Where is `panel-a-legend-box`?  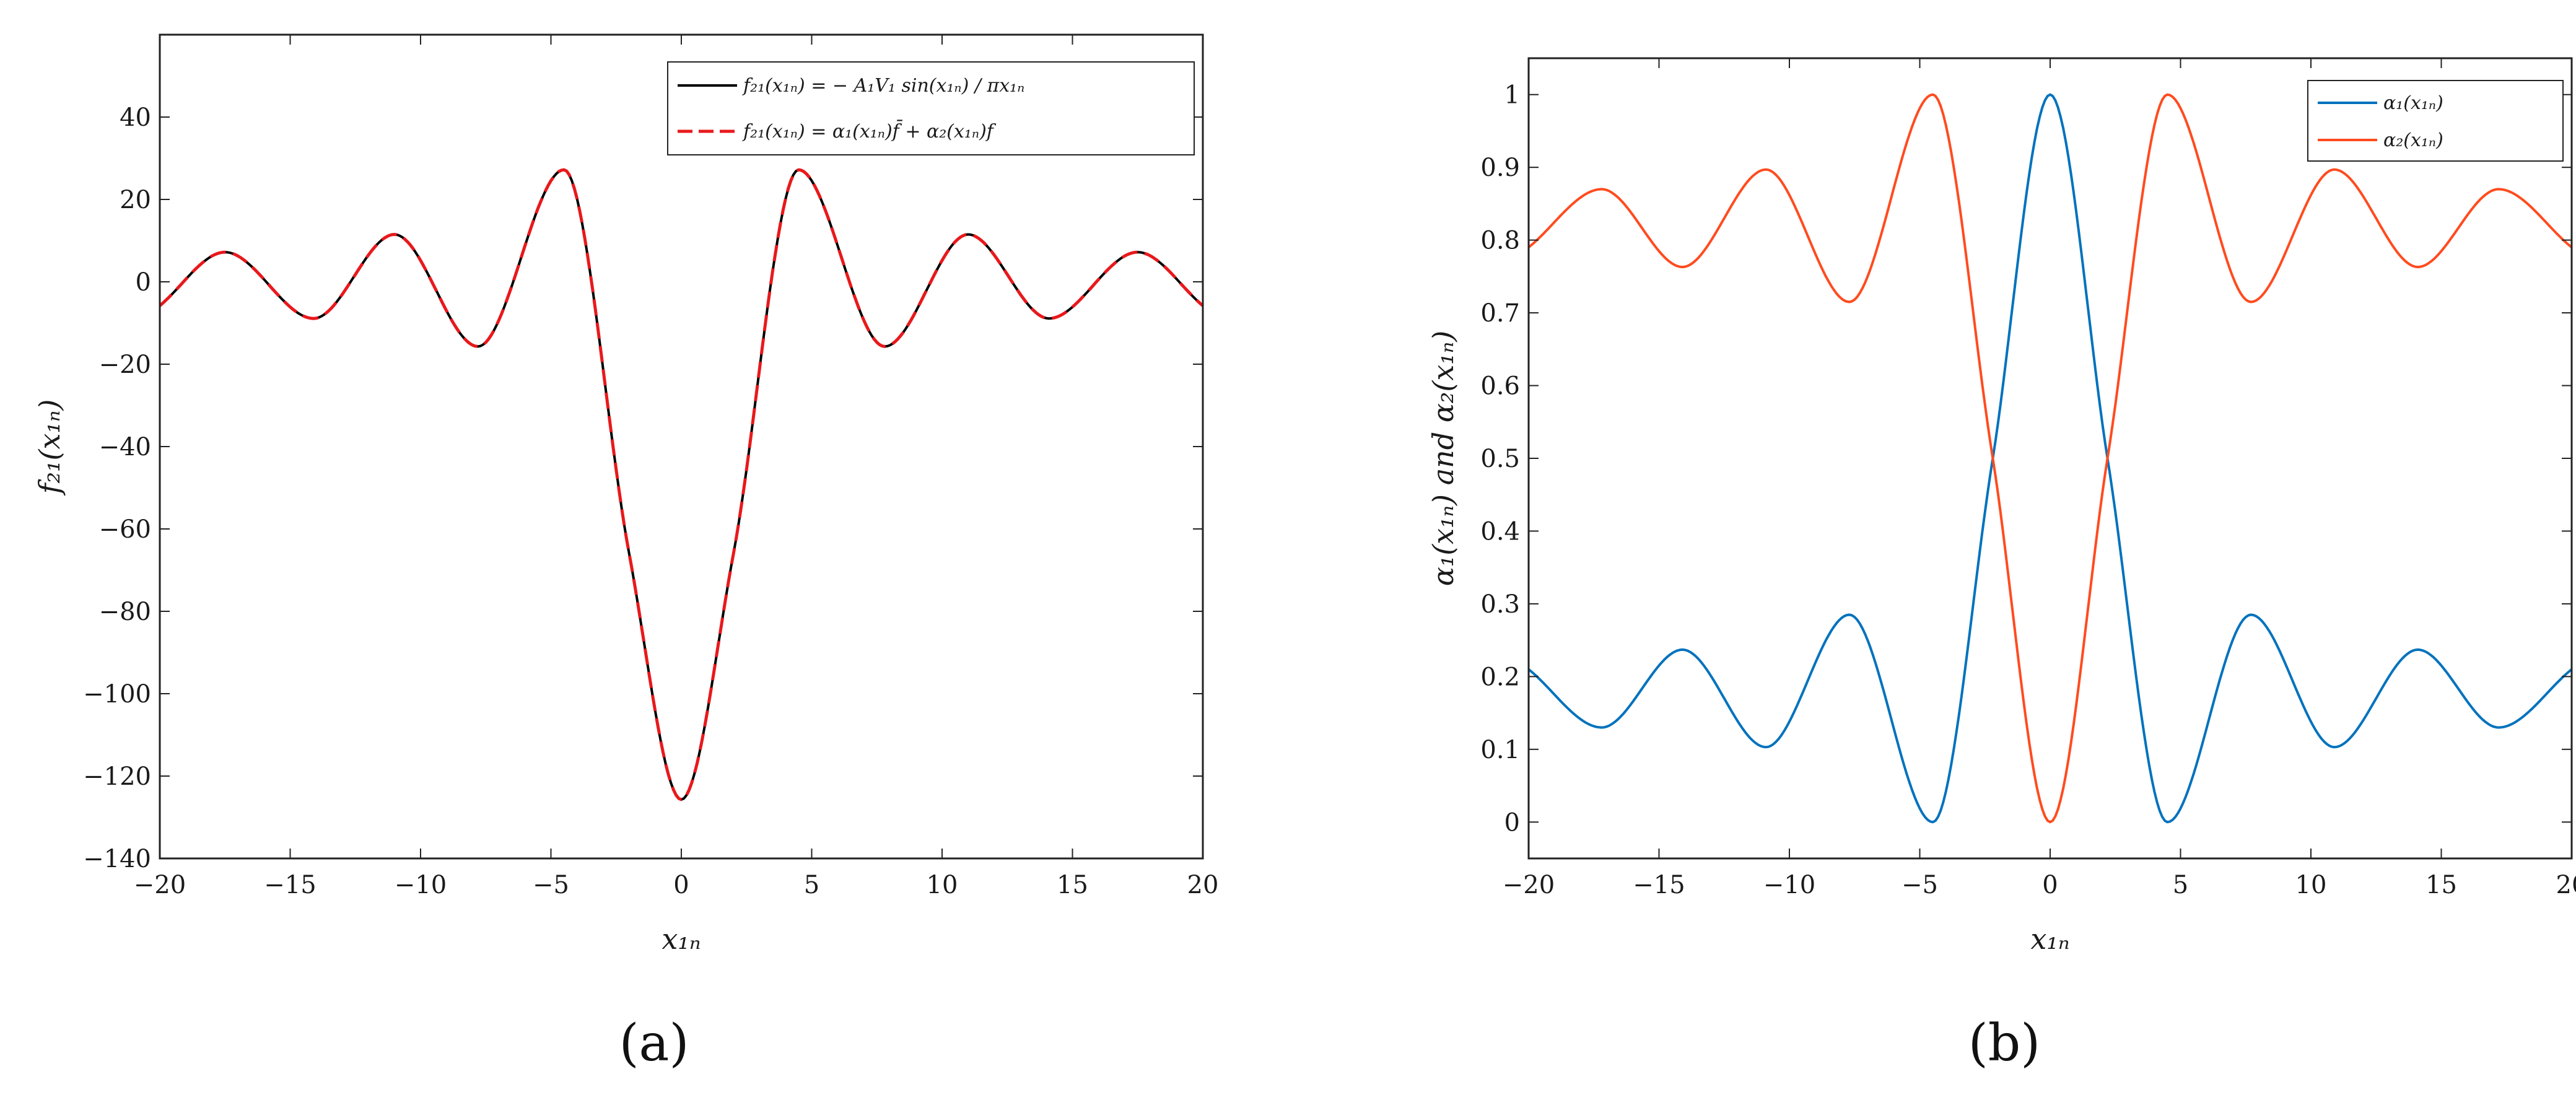 panel-a-legend-box is located at coordinates (931, 108).